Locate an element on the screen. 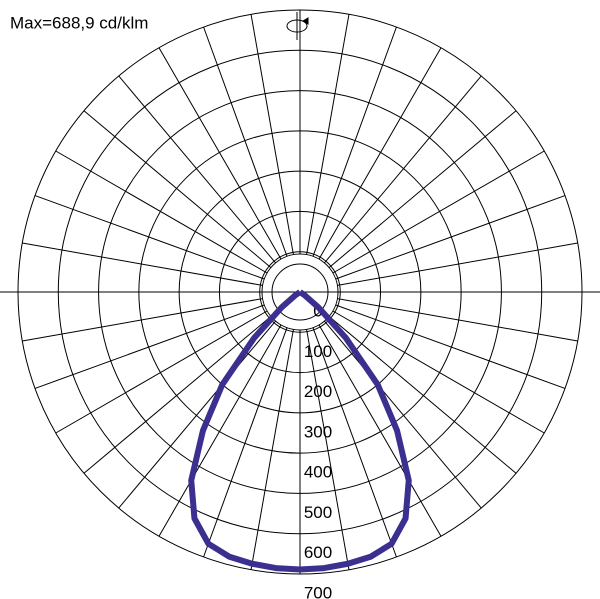  grid-ring is located at coordinates (300, 292).